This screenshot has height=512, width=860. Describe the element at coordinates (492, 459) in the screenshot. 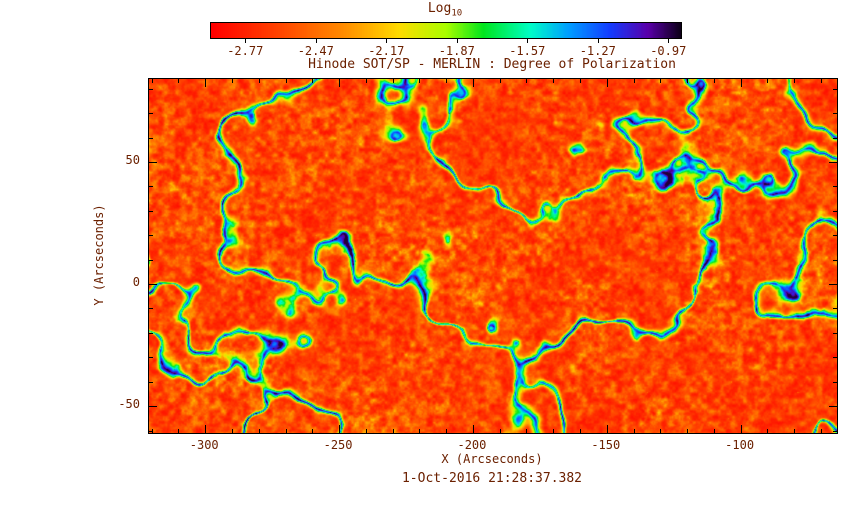

I see `x-axis-label: X (Arcseconds)` at that location.